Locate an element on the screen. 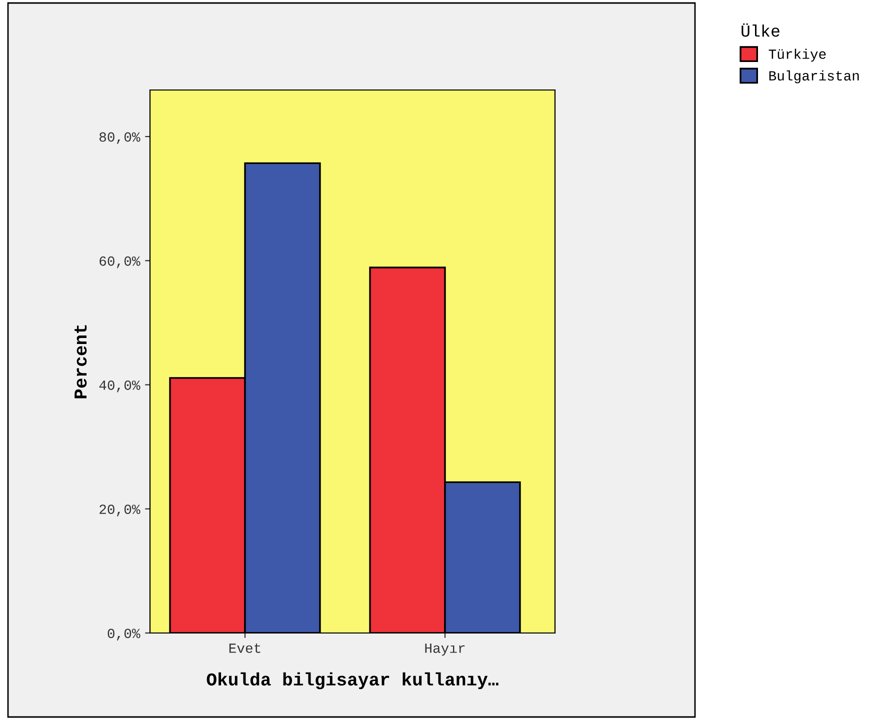  x-tick-label: Hayır is located at coordinates (445, 650).